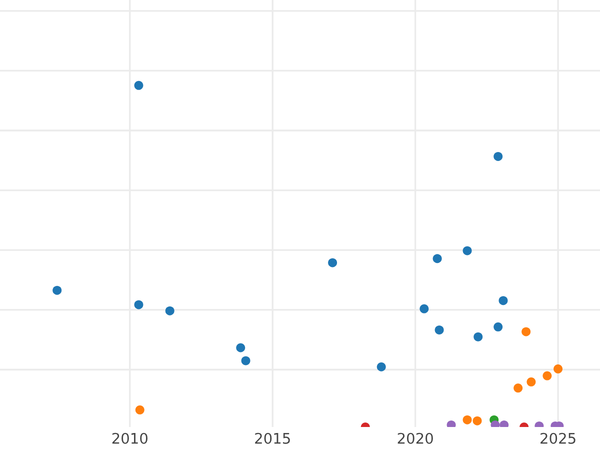 Image resolution: width=600 pixels, height=450 pixels. Describe the element at coordinates (415, 438) in the screenshot. I see `x-tick-label: 2020` at that location.